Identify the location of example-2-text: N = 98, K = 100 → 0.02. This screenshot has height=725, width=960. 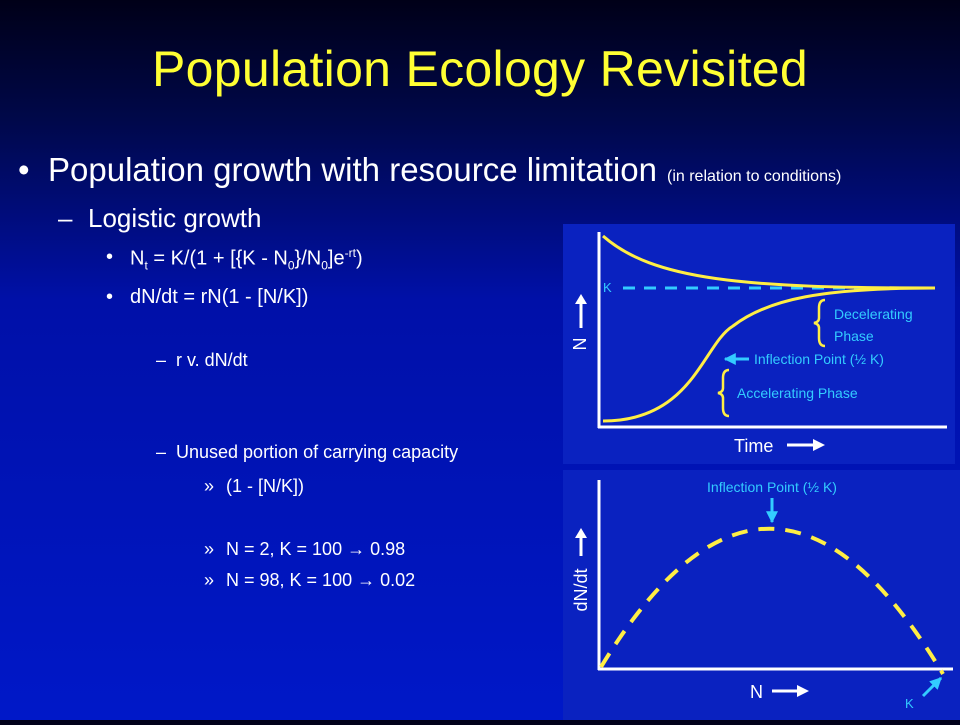
(321, 580).